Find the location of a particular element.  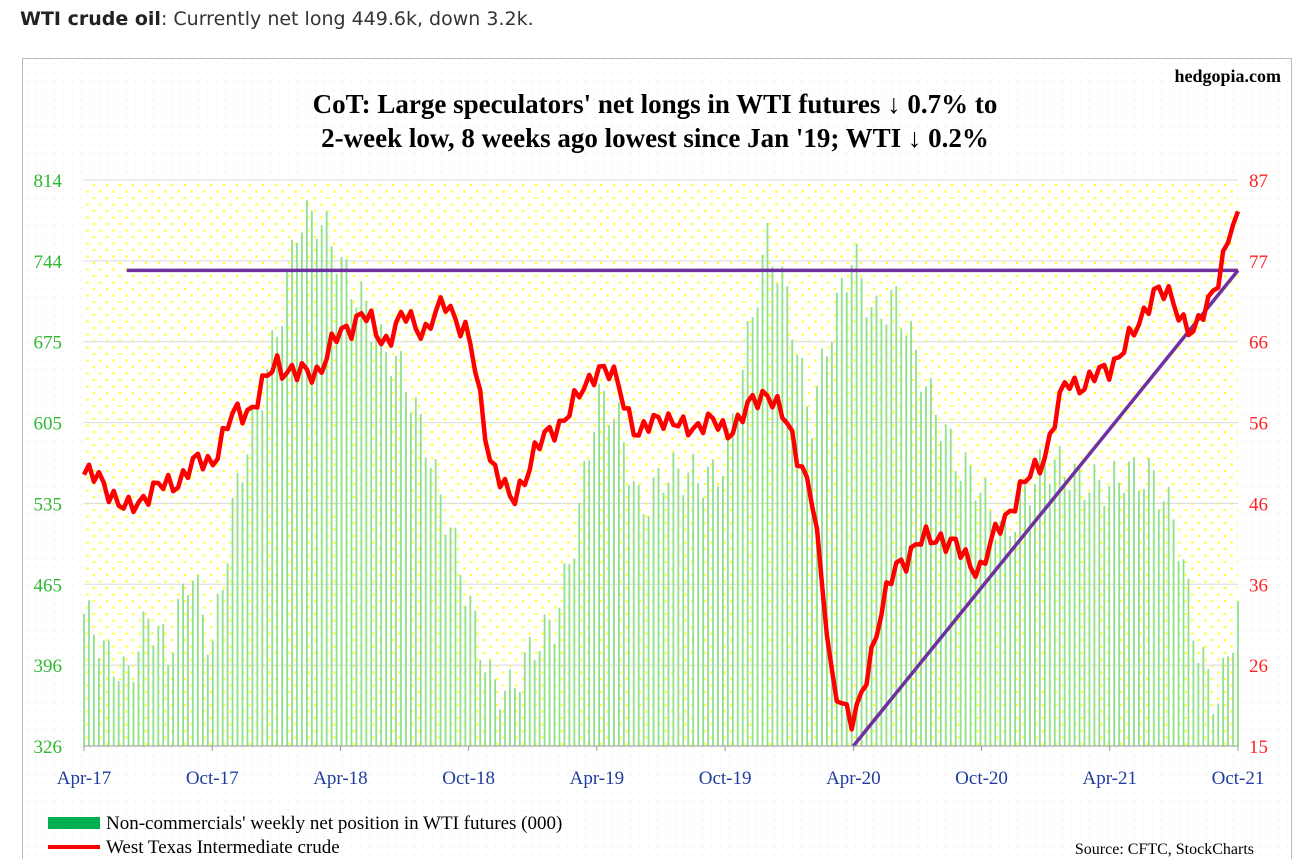

left-axis-tick-label: 465 is located at coordinates (48, 585).